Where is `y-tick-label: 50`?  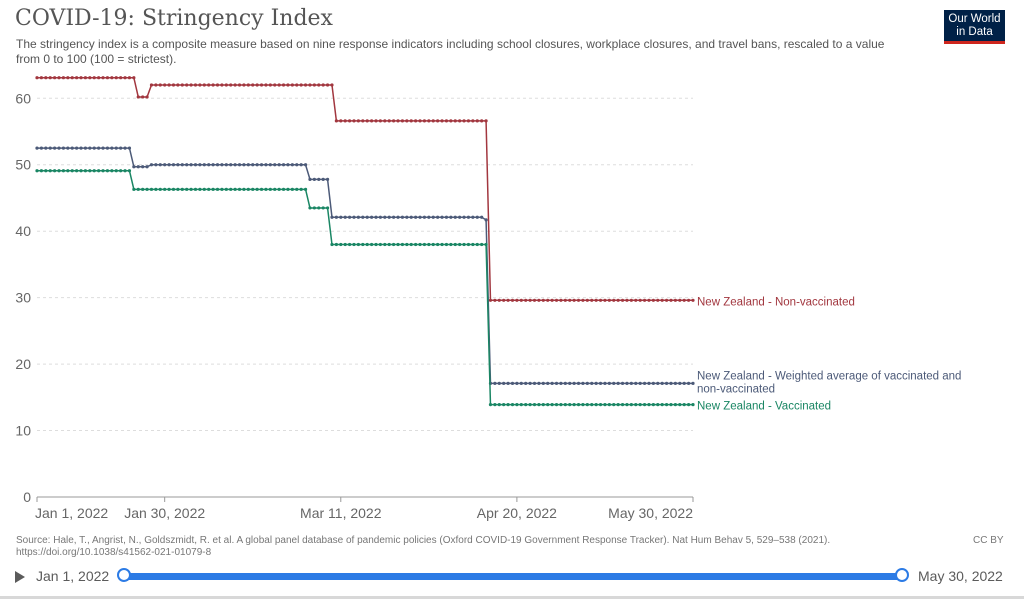
y-tick-label: 50 is located at coordinates (23, 165).